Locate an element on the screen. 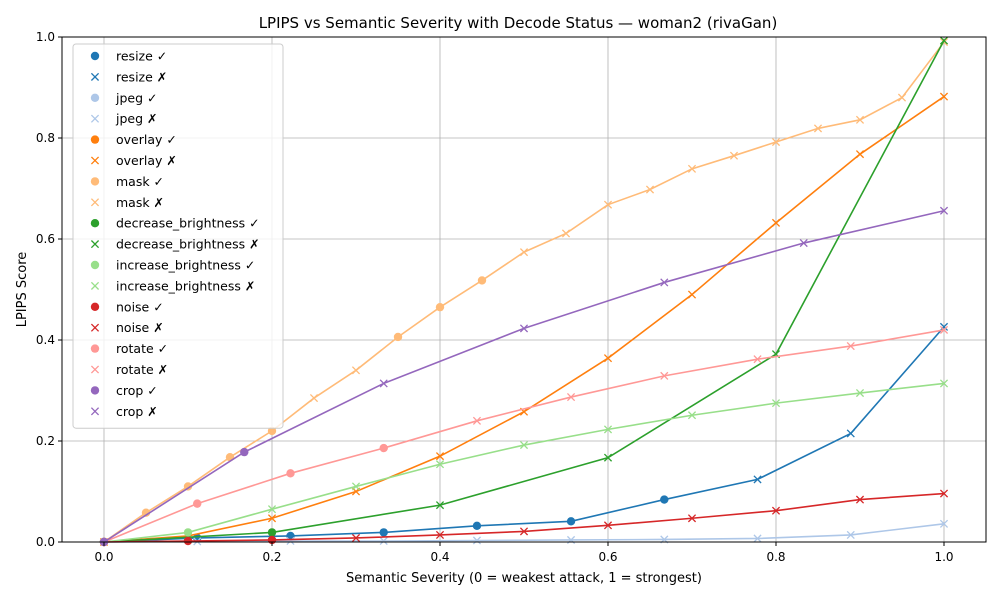 The width and height of the screenshot is (1000, 600). legend-item: resize ✗ is located at coordinates (128, 76).